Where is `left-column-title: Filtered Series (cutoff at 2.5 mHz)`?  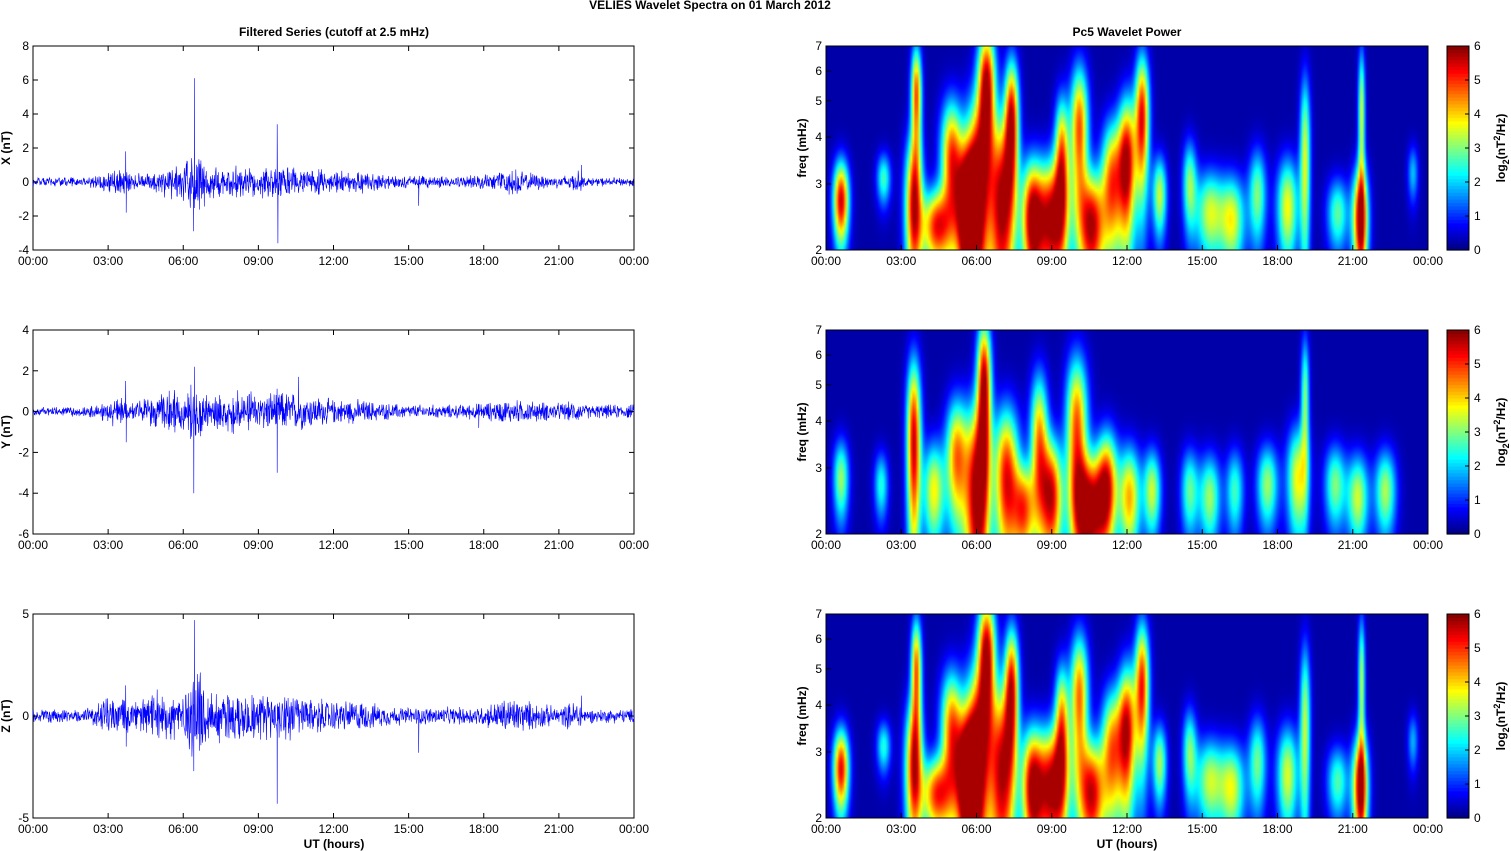
left-column-title: Filtered Series (cutoff at 2.5 mHz) is located at coordinates (334, 32).